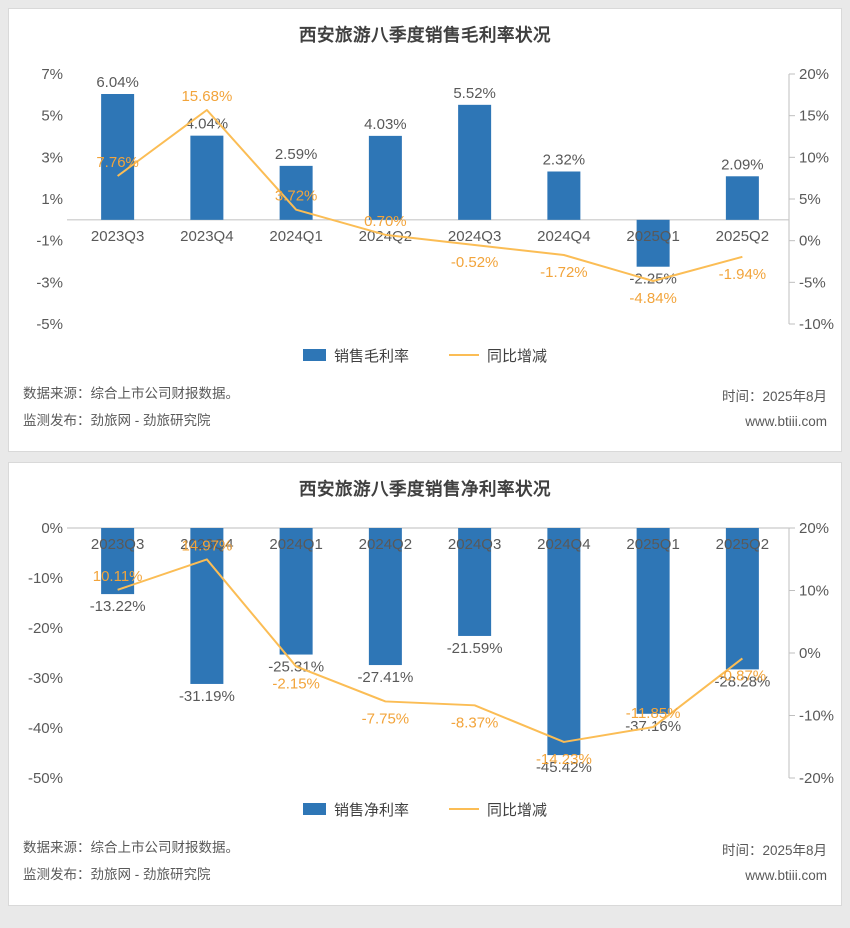  I want to click on legend-item-bar: 销售净利率, so click(355, 809).